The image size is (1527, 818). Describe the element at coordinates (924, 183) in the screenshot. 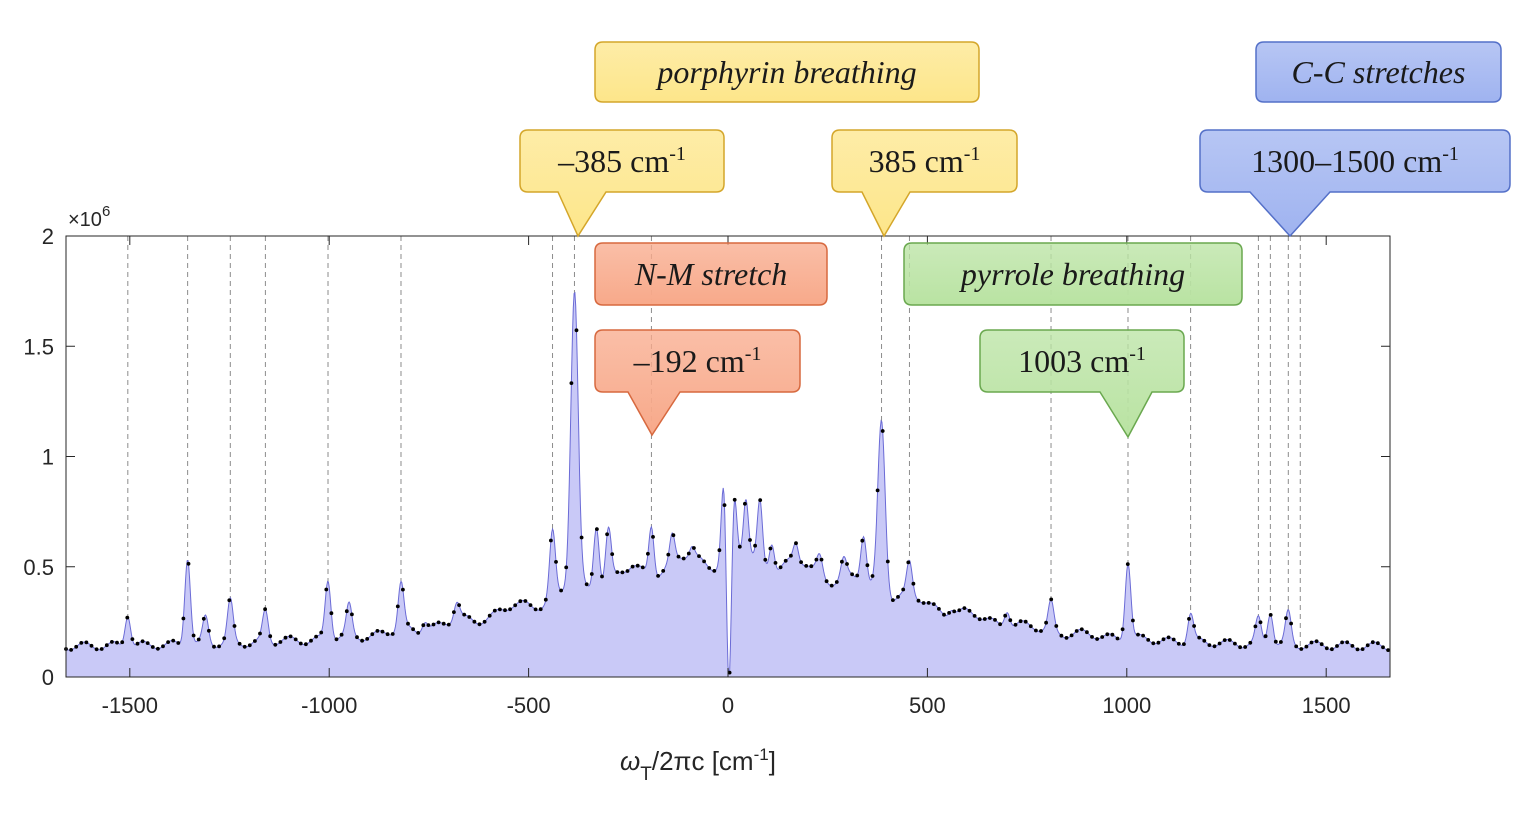

I see `callout-porphyrin-pos: 385 cm-1` at that location.